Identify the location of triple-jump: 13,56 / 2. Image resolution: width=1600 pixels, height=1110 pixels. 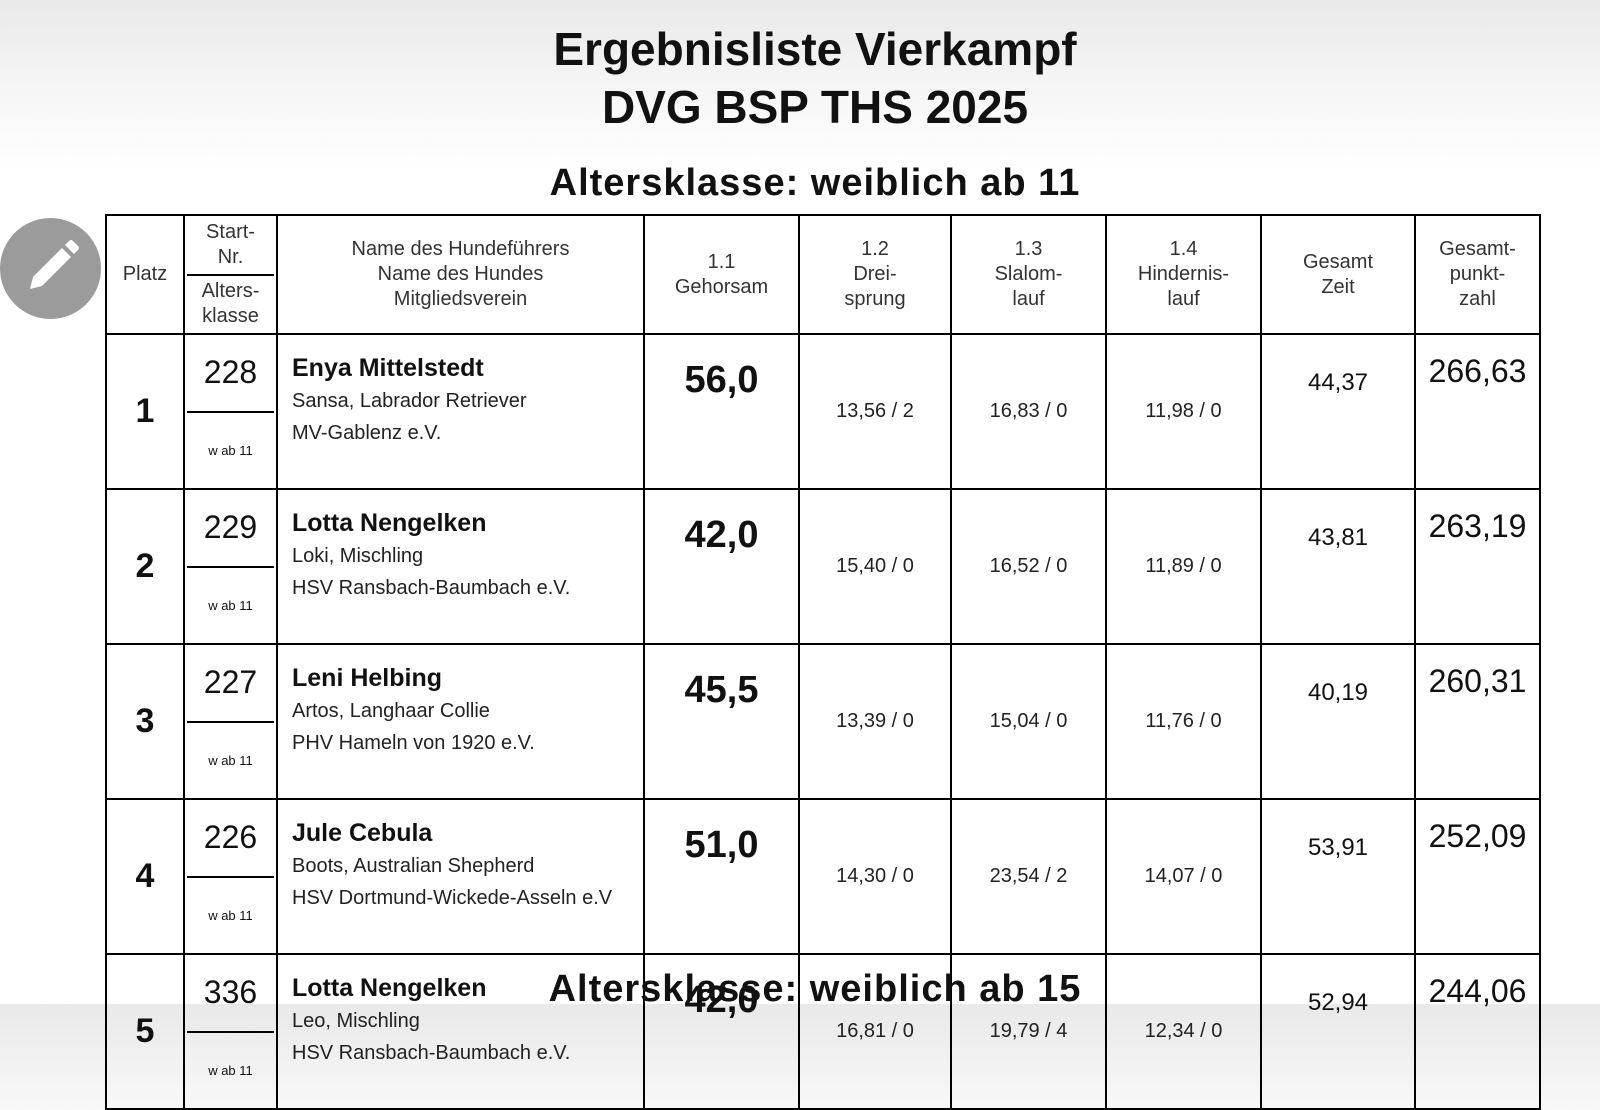
(875, 411).